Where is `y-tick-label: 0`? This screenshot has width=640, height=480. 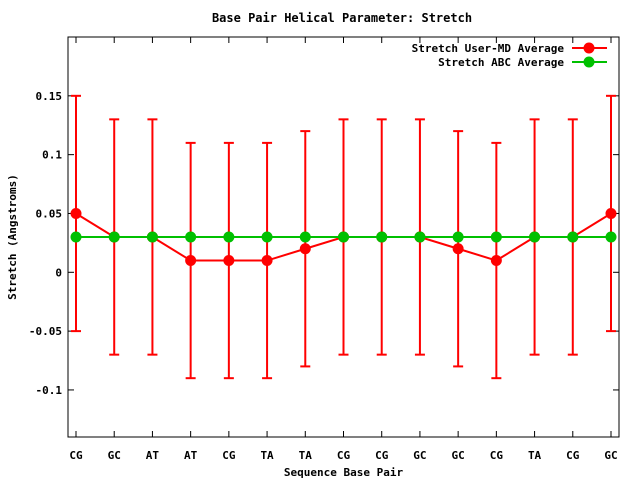 y-tick-label: 0 is located at coordinates (58, 272).